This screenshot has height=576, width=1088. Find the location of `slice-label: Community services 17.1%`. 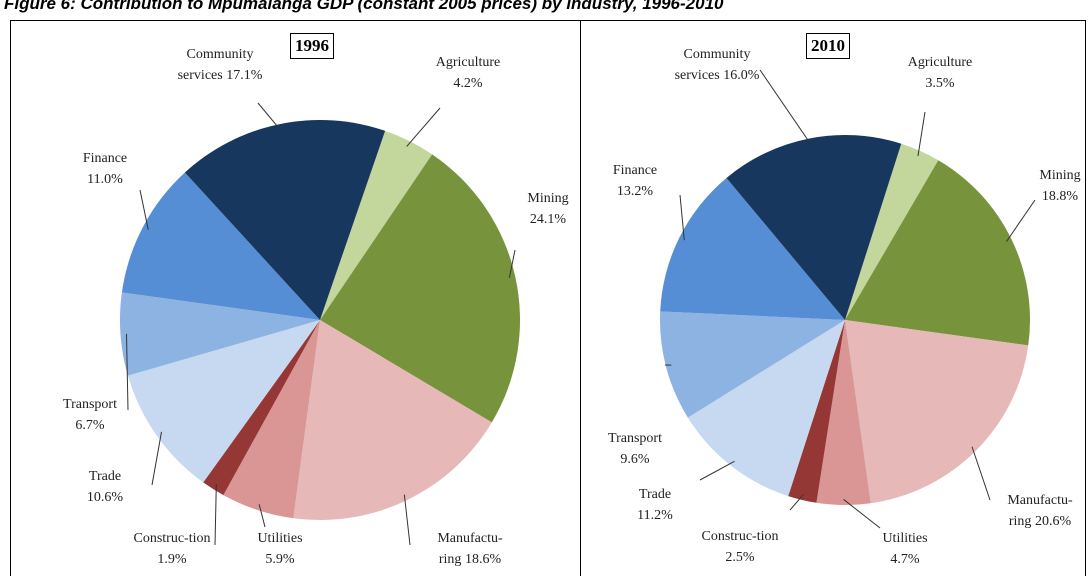

slice-label: Community services 17.1% is located at coordinates (220, 65).